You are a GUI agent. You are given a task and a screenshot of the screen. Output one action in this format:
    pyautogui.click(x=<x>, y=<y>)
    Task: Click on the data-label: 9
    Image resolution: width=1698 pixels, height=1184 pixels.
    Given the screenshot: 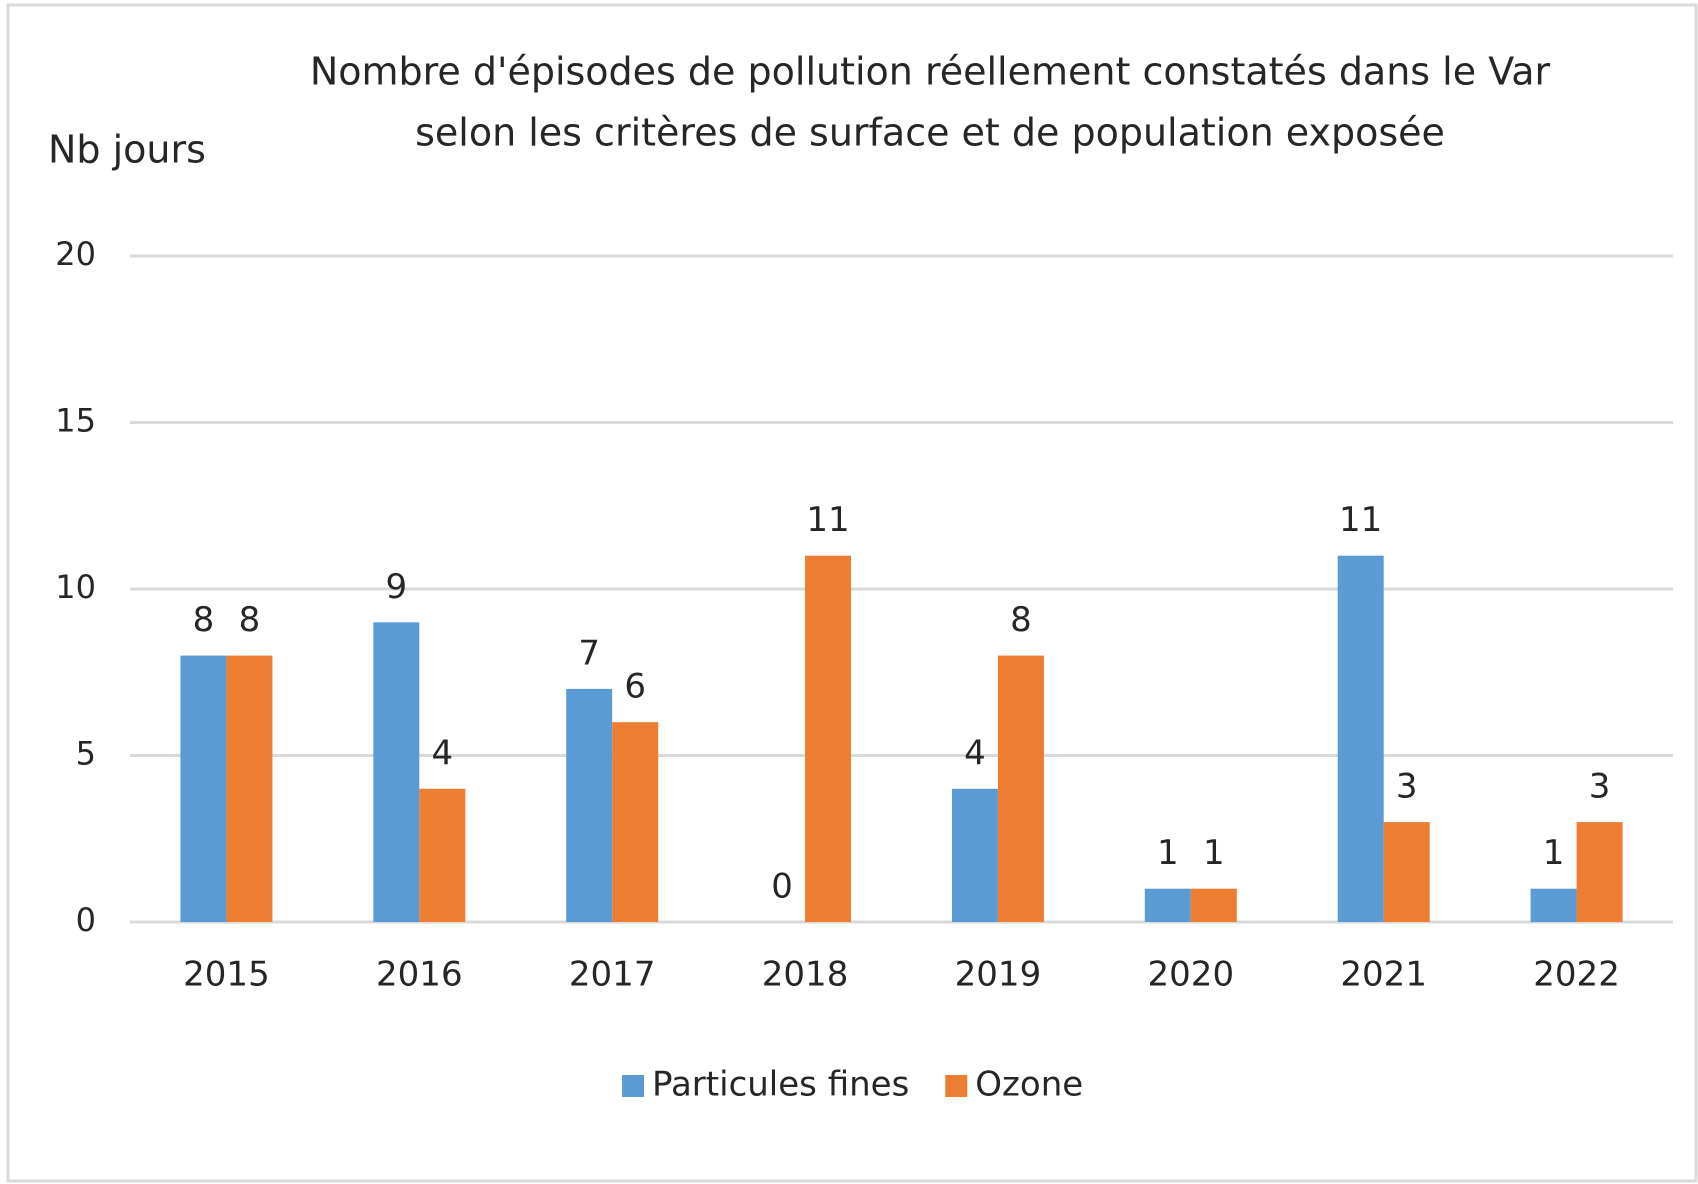 What is the action you would take?
    pyautogui.click(x=396, y=587)
    